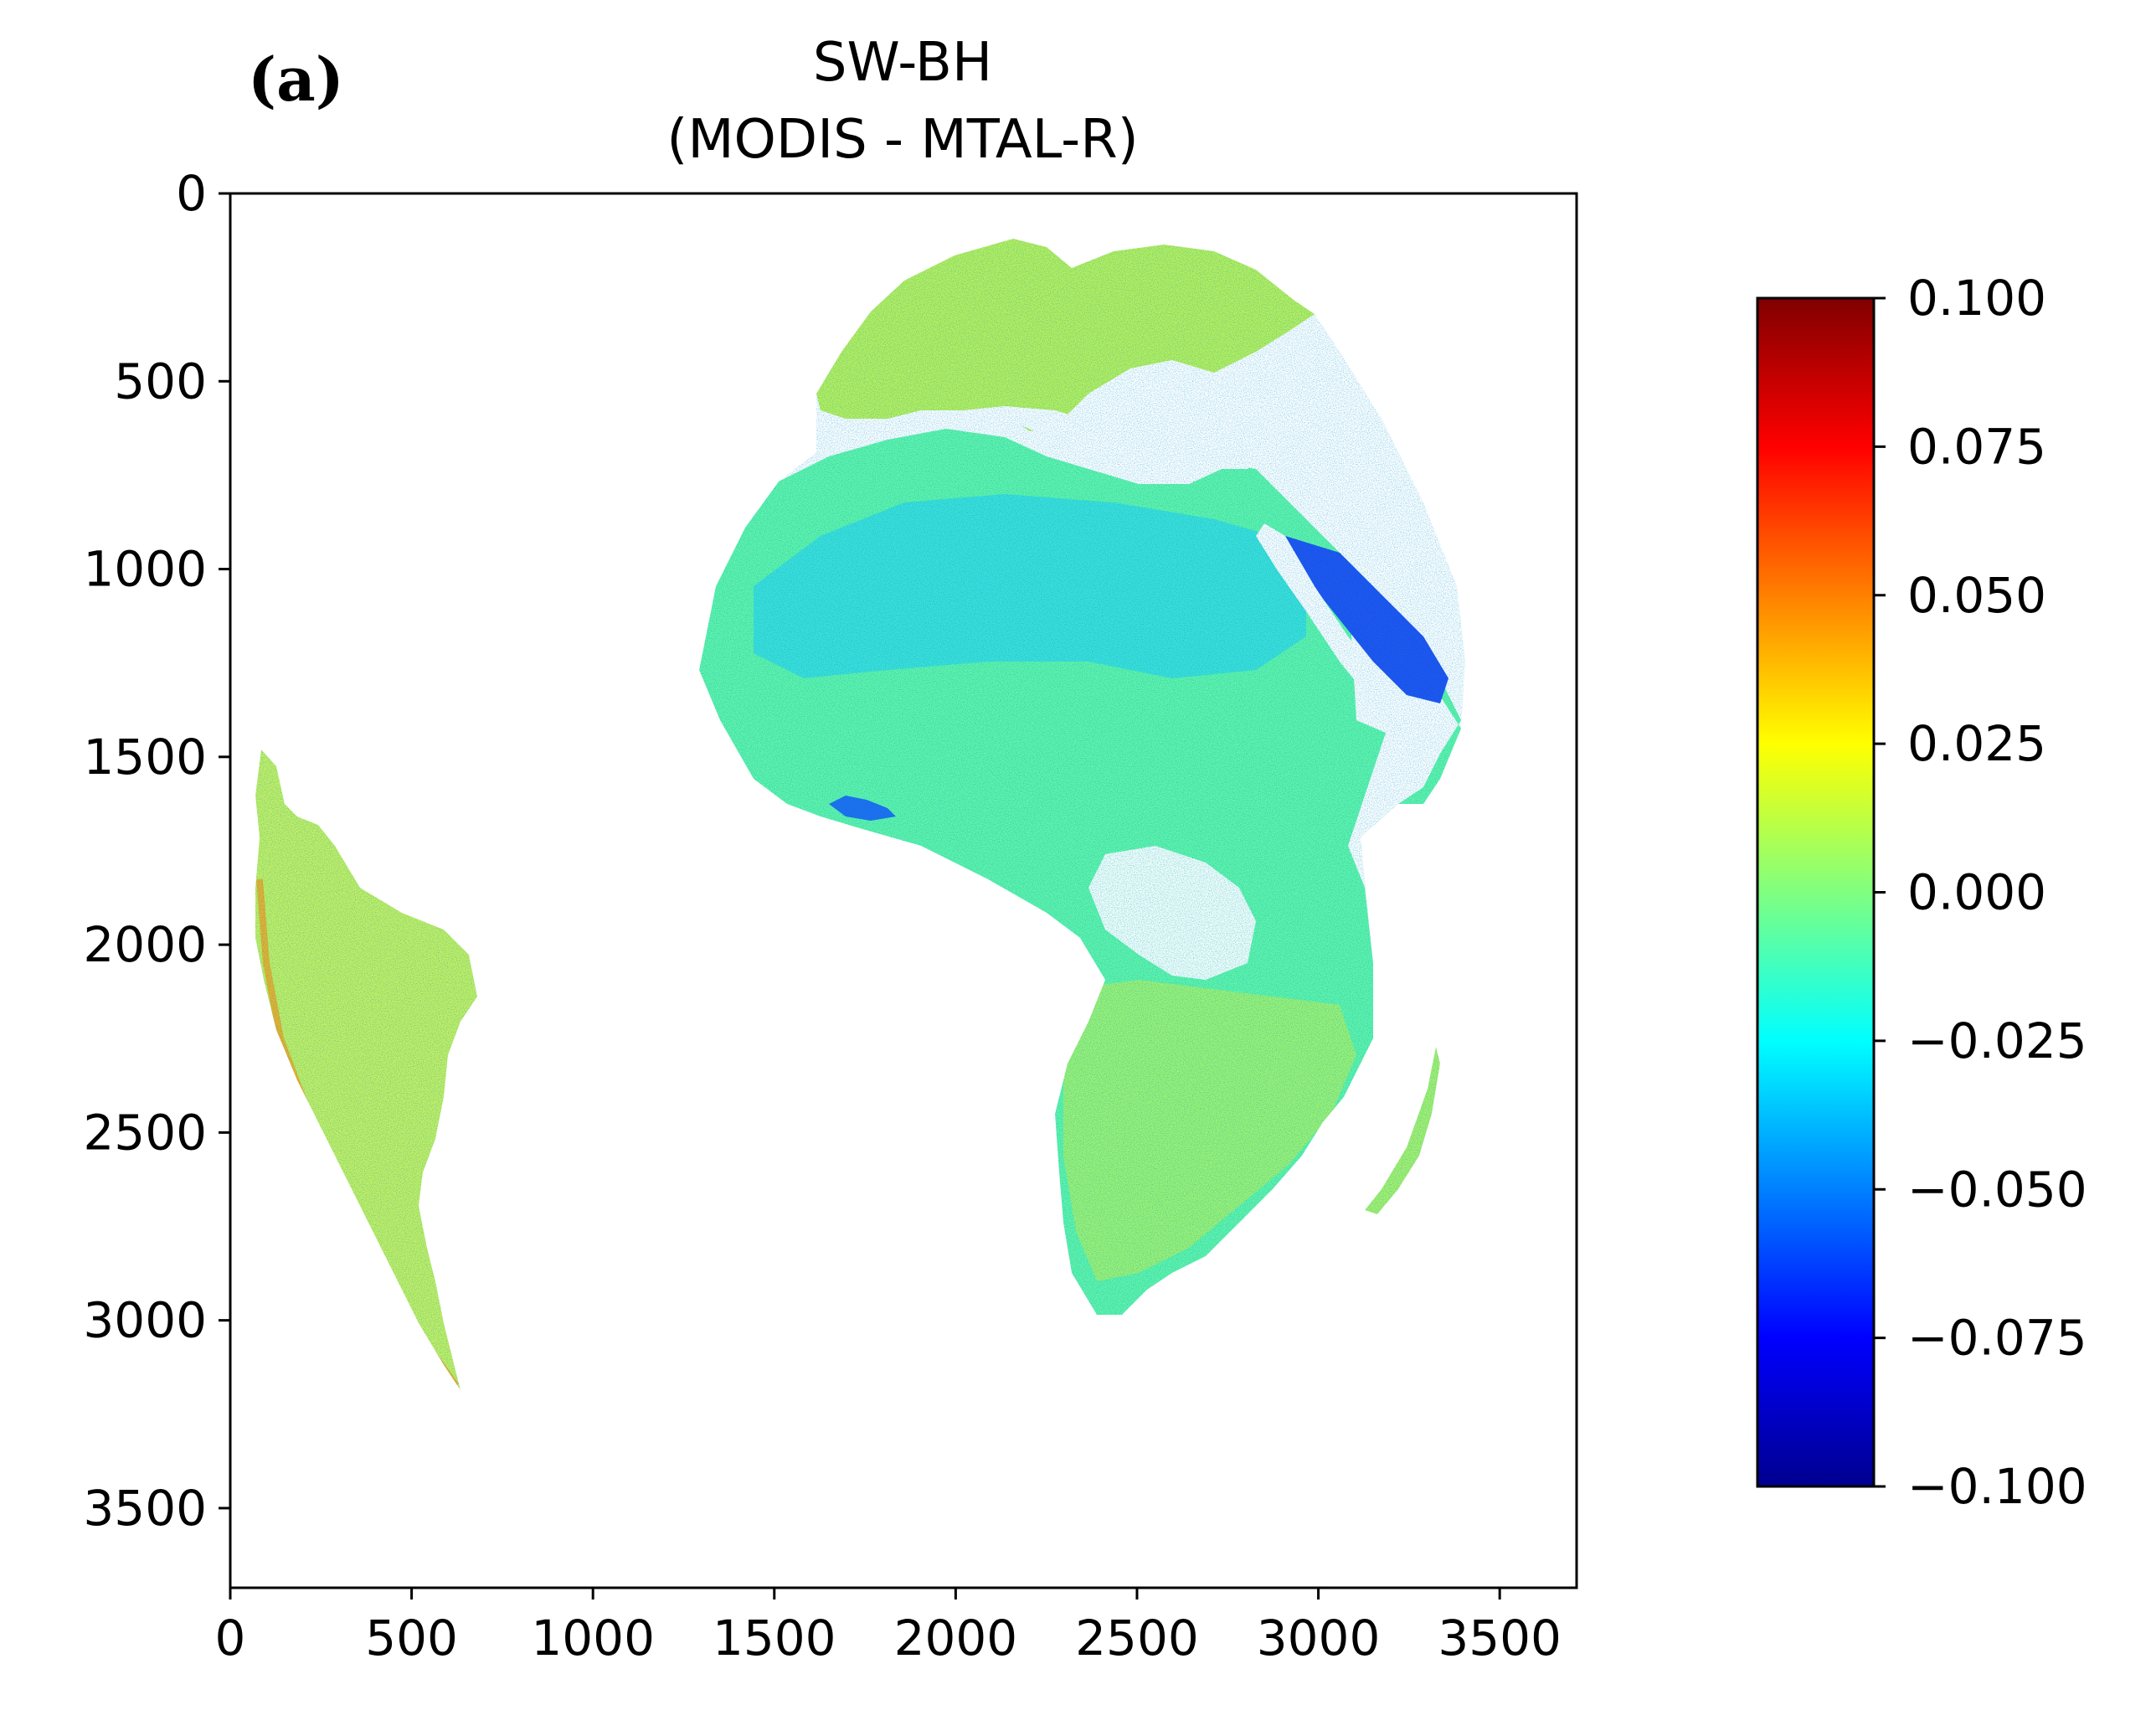 This screenshot has height=1736, width=2156. Describe the element at coordinates (156, 851) in the screenshot. I see `y-axis: 0 500 1000 1500 2000 2500 3000 3500` at that location.